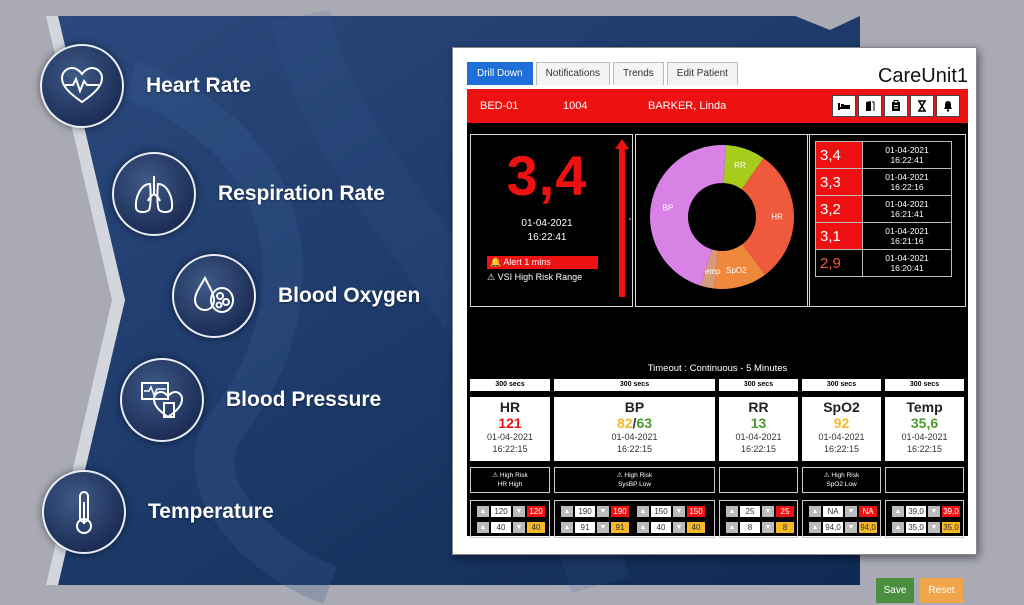 This screenshot has height=605, width=1024. Describe the element at coordinates (301, 193) in the screenshot. I see `feature-label: Respiration Rate` at that location.